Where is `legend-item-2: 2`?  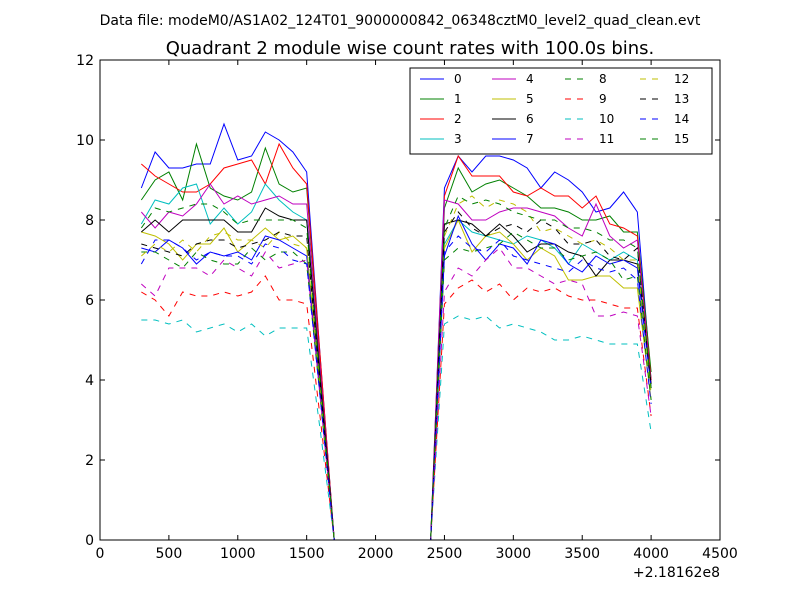 legend-item-2: 2 is located at coordinates (441, 119).